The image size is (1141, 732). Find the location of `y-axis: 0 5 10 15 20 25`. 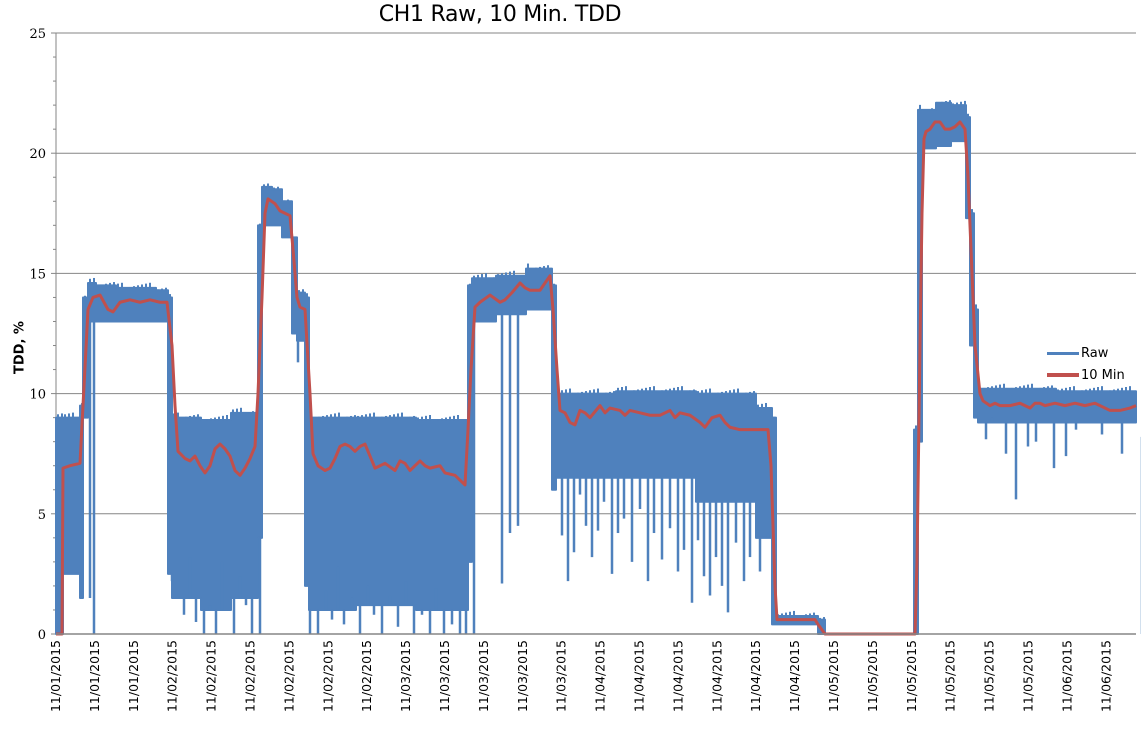

y-axis: 0 5 10 15 20 25 is located at coordinates (43, 335).